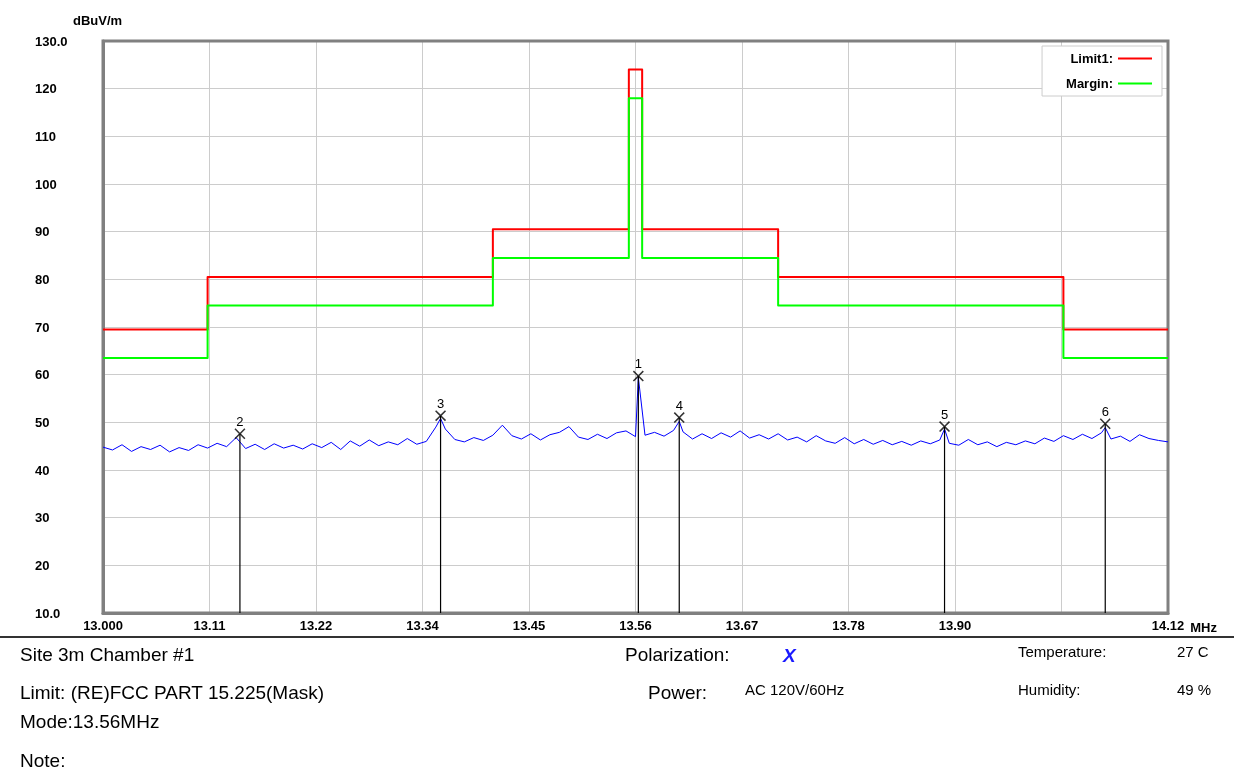  I want to click on y-tick-label: 20, so click(42, 565).